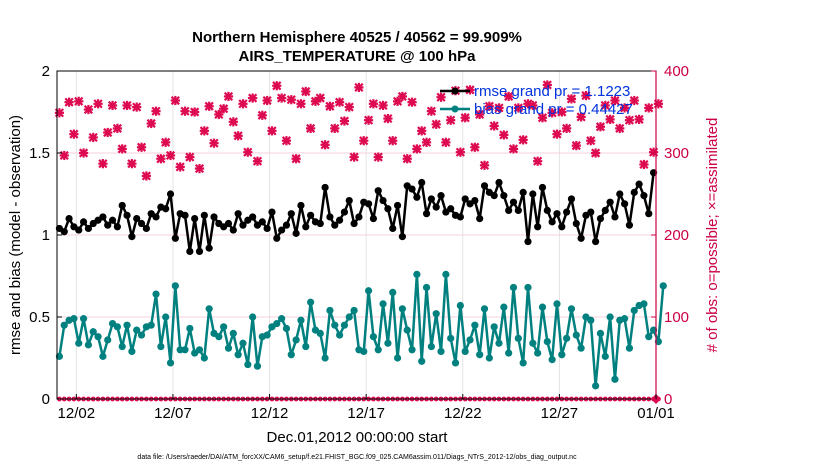 Image resolution: width=830 pixels, height=470 pixels. What do you see at coordinates (676, 71) in the screenshot?
I see `y-right-tick-label: 400` at bounding box center [676, 71].